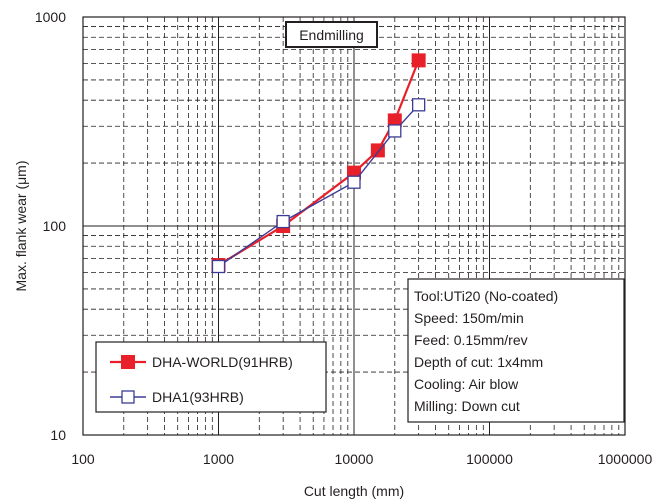 The height and width of the screenshot is (504, 668). What do you see at coordinates (222, 362) in the screenshot?
I see `legend-label: DHA-WORLD(91HRB)` at bounding box center [222, 362].